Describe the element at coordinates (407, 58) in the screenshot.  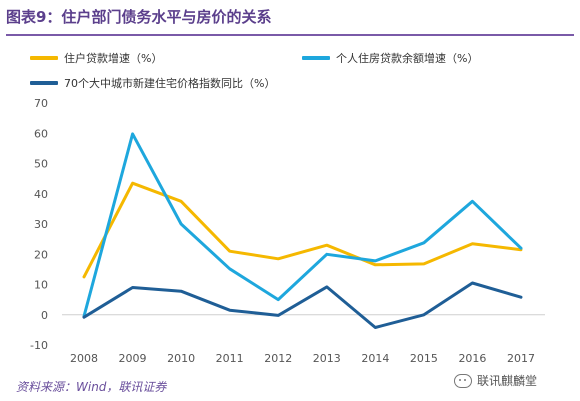
I see `legend-label-housing-loan: 个人住房贷款余额增速（%）` at that location.